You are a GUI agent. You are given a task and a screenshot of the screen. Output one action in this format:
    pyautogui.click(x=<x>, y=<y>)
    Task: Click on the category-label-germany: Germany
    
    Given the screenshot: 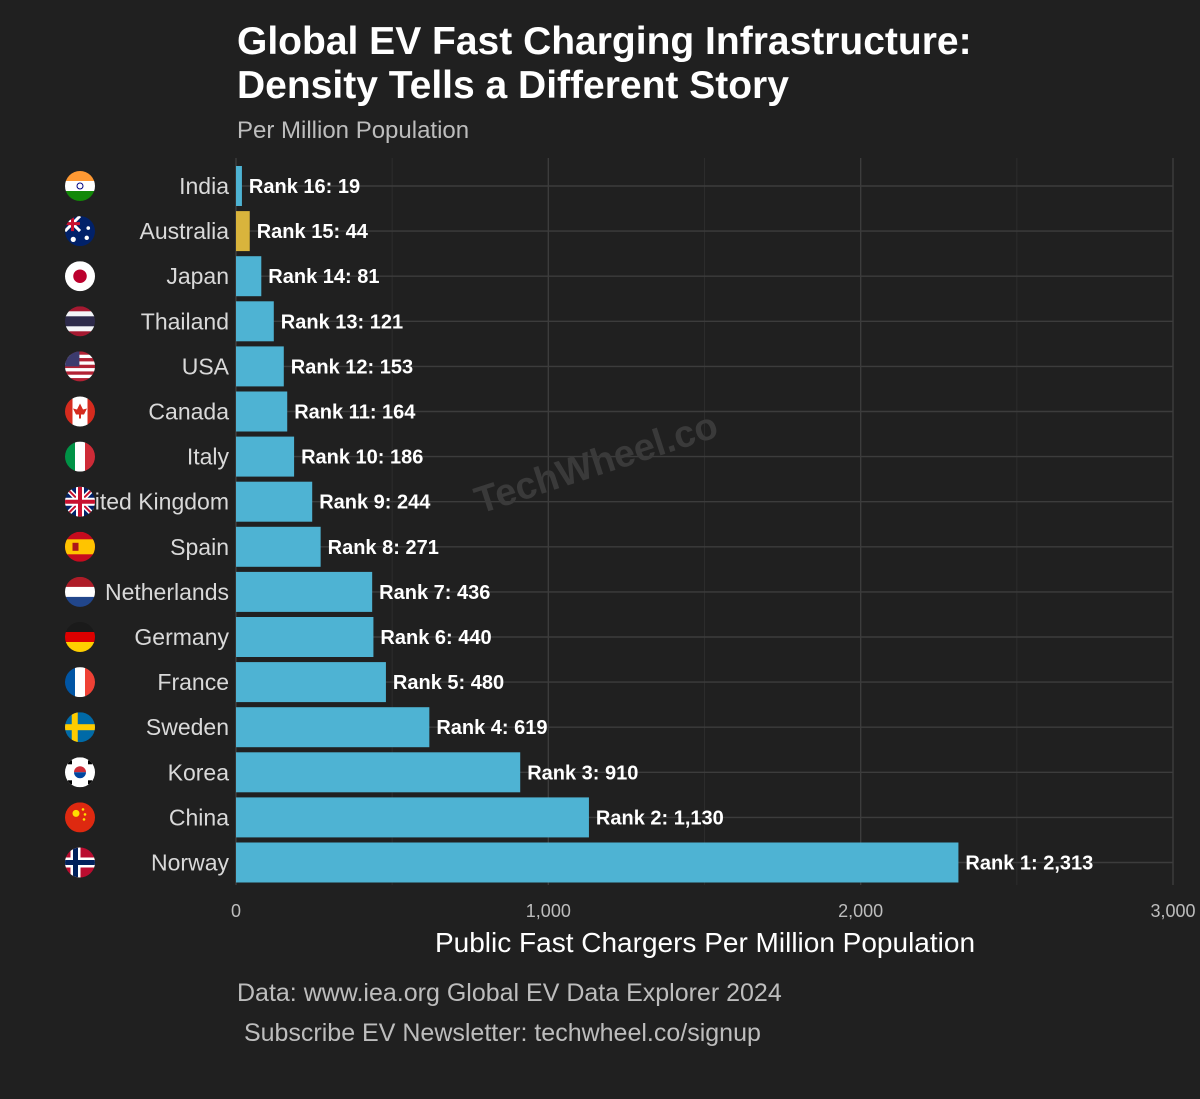 What is the action you would take?
    pyautogui.click(x=181, y=637)
    